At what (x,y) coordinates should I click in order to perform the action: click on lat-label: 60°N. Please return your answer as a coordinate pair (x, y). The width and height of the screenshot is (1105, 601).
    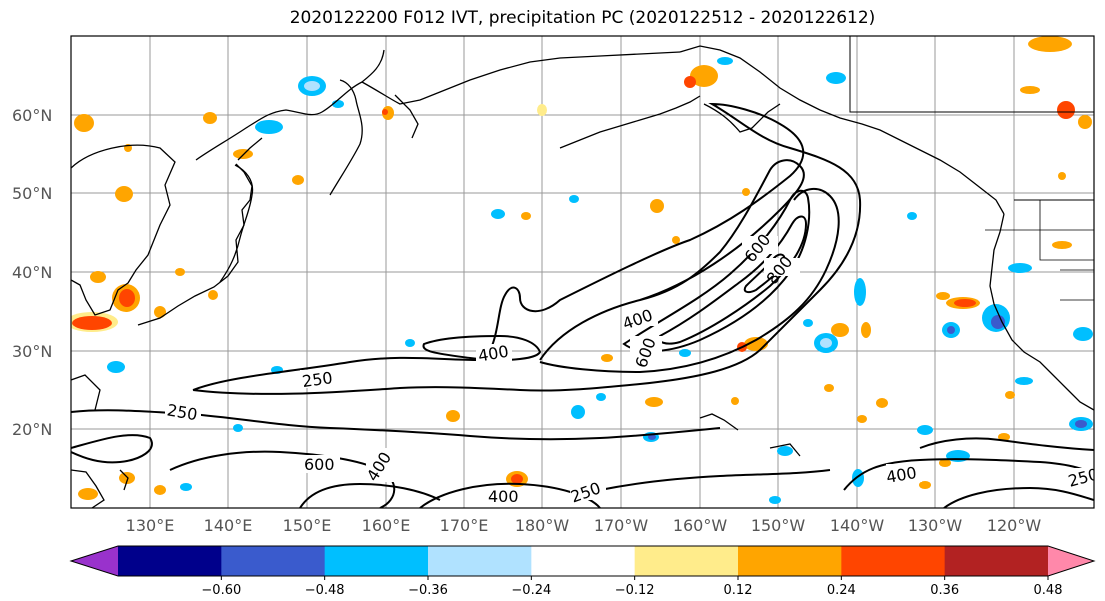
    Looking at the image, I should click on (32, 115).